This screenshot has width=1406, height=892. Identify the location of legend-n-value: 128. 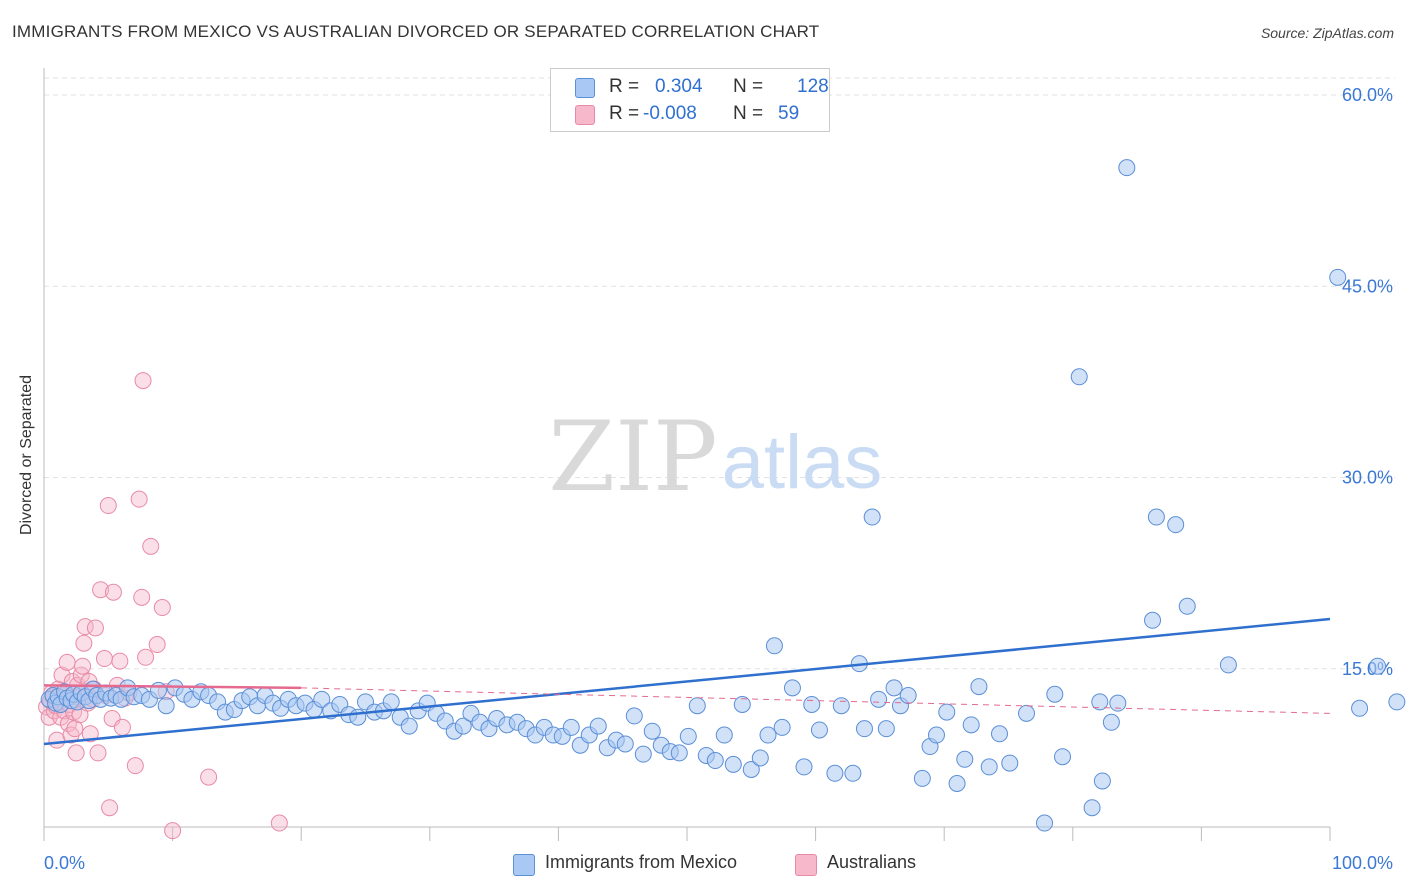
(813, 86).